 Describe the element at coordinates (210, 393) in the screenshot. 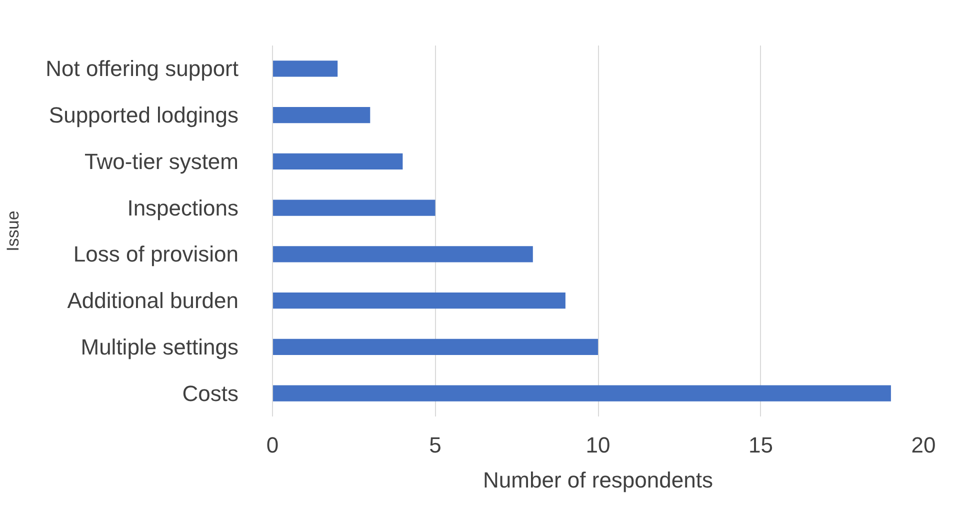

I see `y-tick-label: Costs` at that location.